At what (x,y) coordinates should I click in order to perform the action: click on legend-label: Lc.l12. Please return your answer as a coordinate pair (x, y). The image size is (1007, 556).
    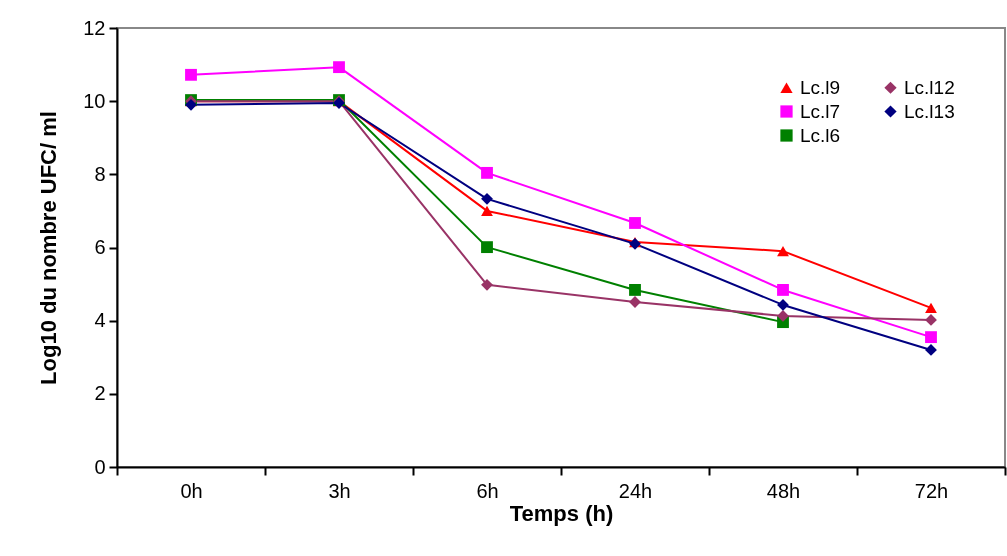
    Looking at the image, I should click on (929, 87).